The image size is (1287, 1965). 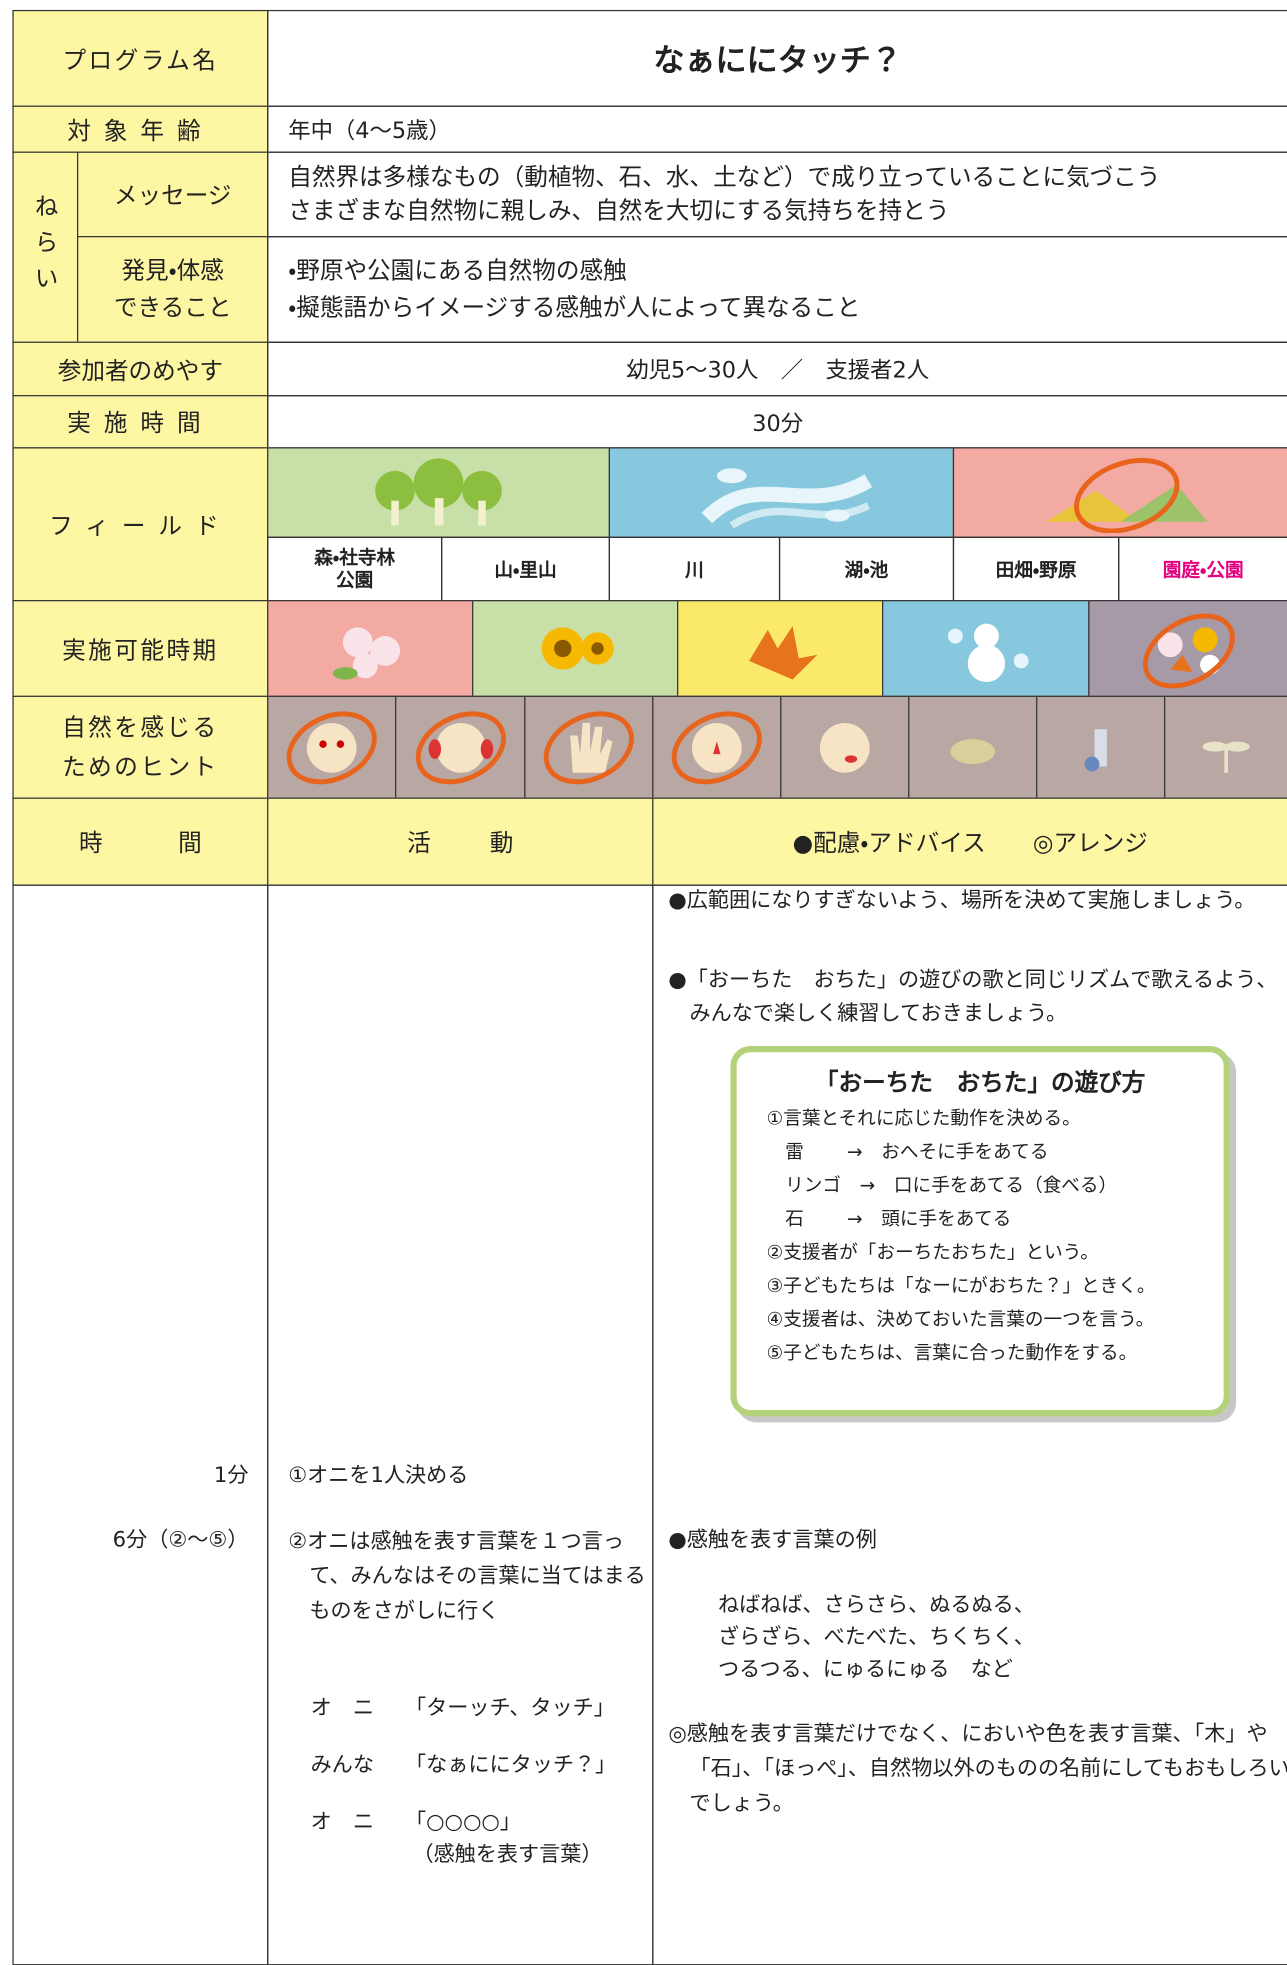 I want to click on aims-label: ねらい, so click(x=45, y=247).